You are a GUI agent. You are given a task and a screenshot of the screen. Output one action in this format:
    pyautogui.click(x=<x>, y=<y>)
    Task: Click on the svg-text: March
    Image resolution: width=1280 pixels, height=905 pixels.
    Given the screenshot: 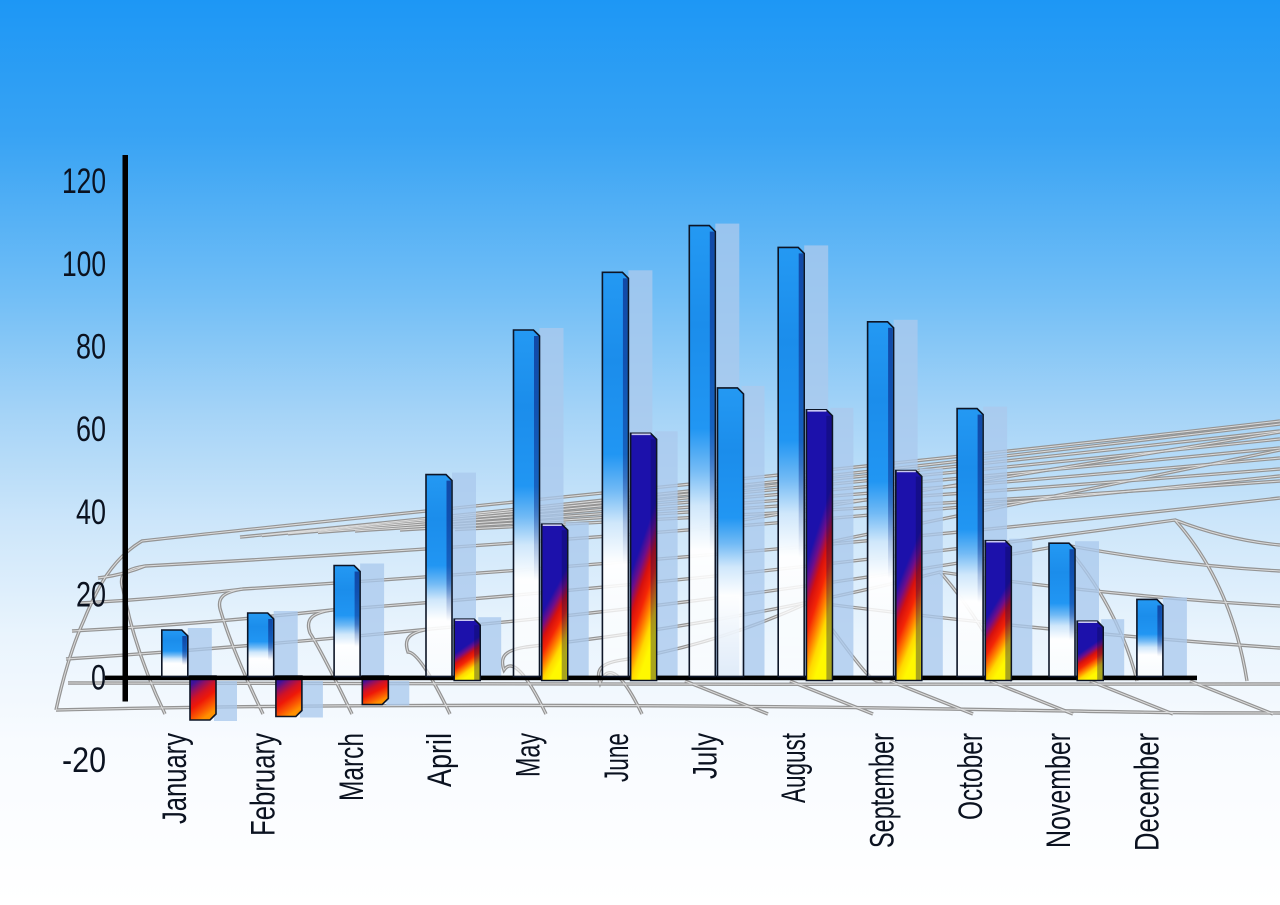 What is the action you would take?
    pyautogui.click(x=352, y=767)
    